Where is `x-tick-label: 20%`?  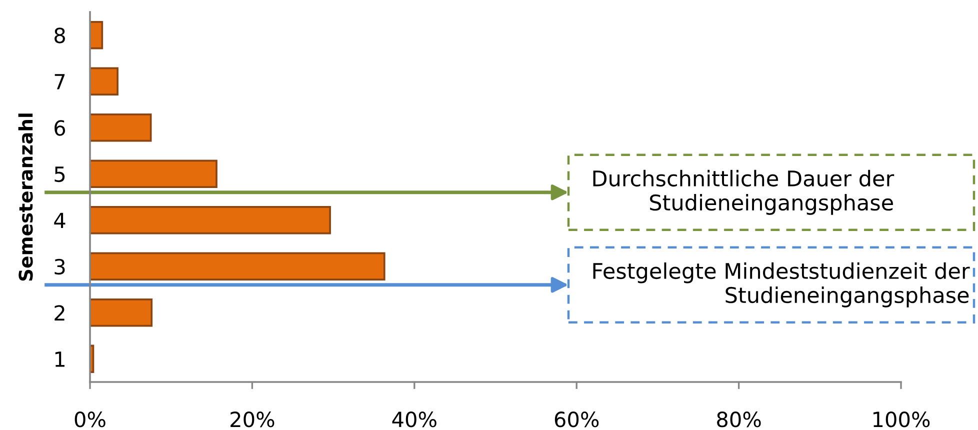
x-tick-label: 20% is located at coordinates (252, 420).